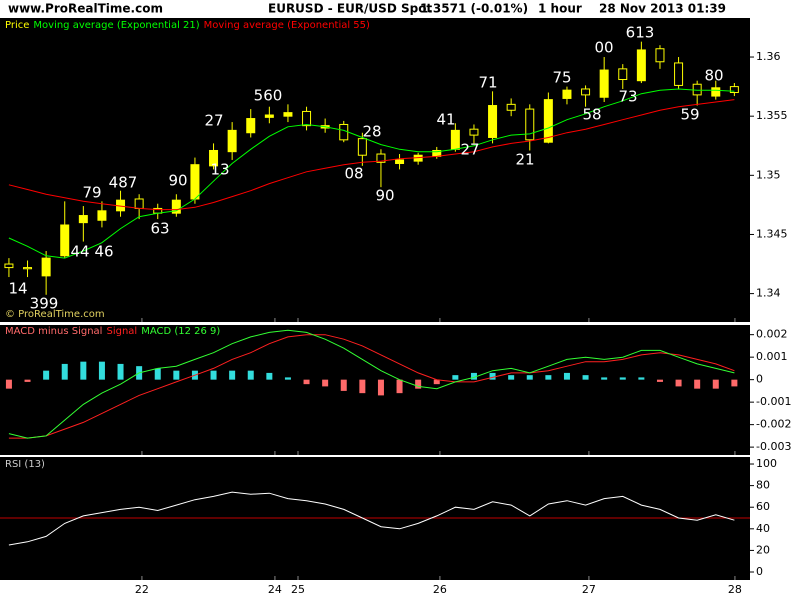  I want to click on y-tick-label: 0.001, so click(772, 356).